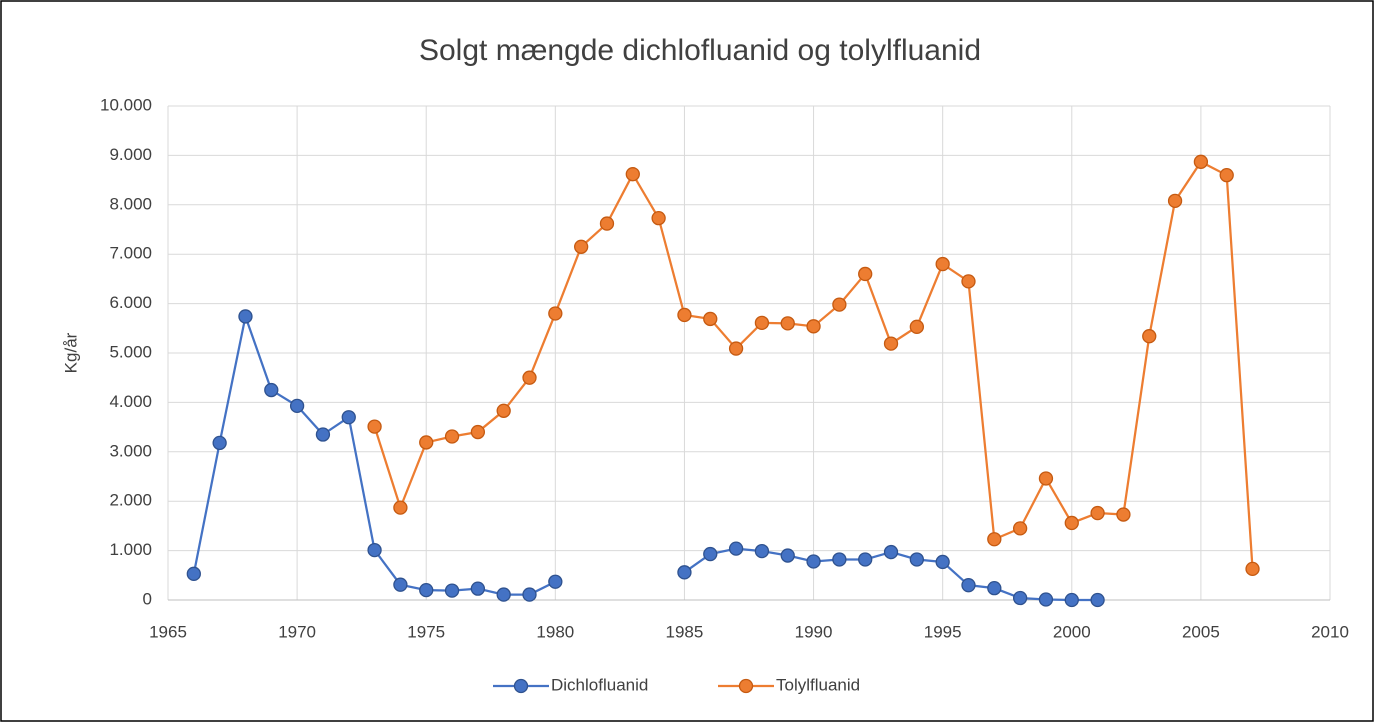  Describe the element at coordinates (130, 351) in the screenshot. I see `y-tick-label: 5.000` at that location.